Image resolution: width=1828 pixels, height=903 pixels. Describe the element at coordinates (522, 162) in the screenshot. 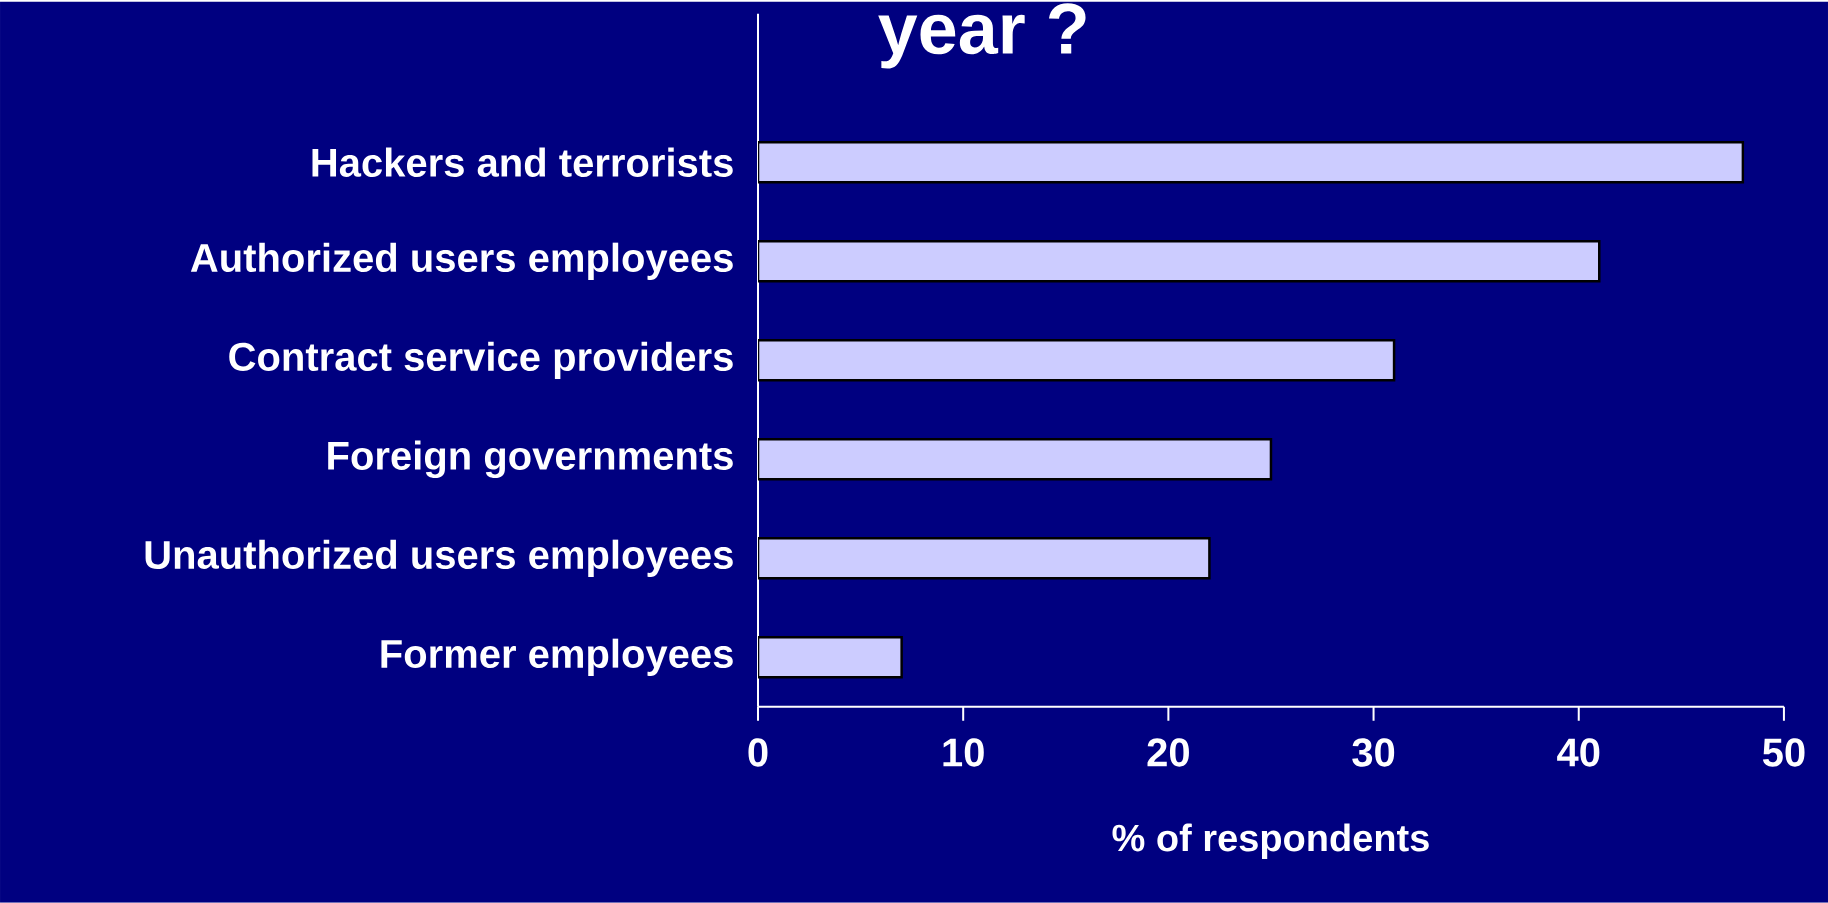

I see `y-tick-label: Hackers and terrorists` at that location.